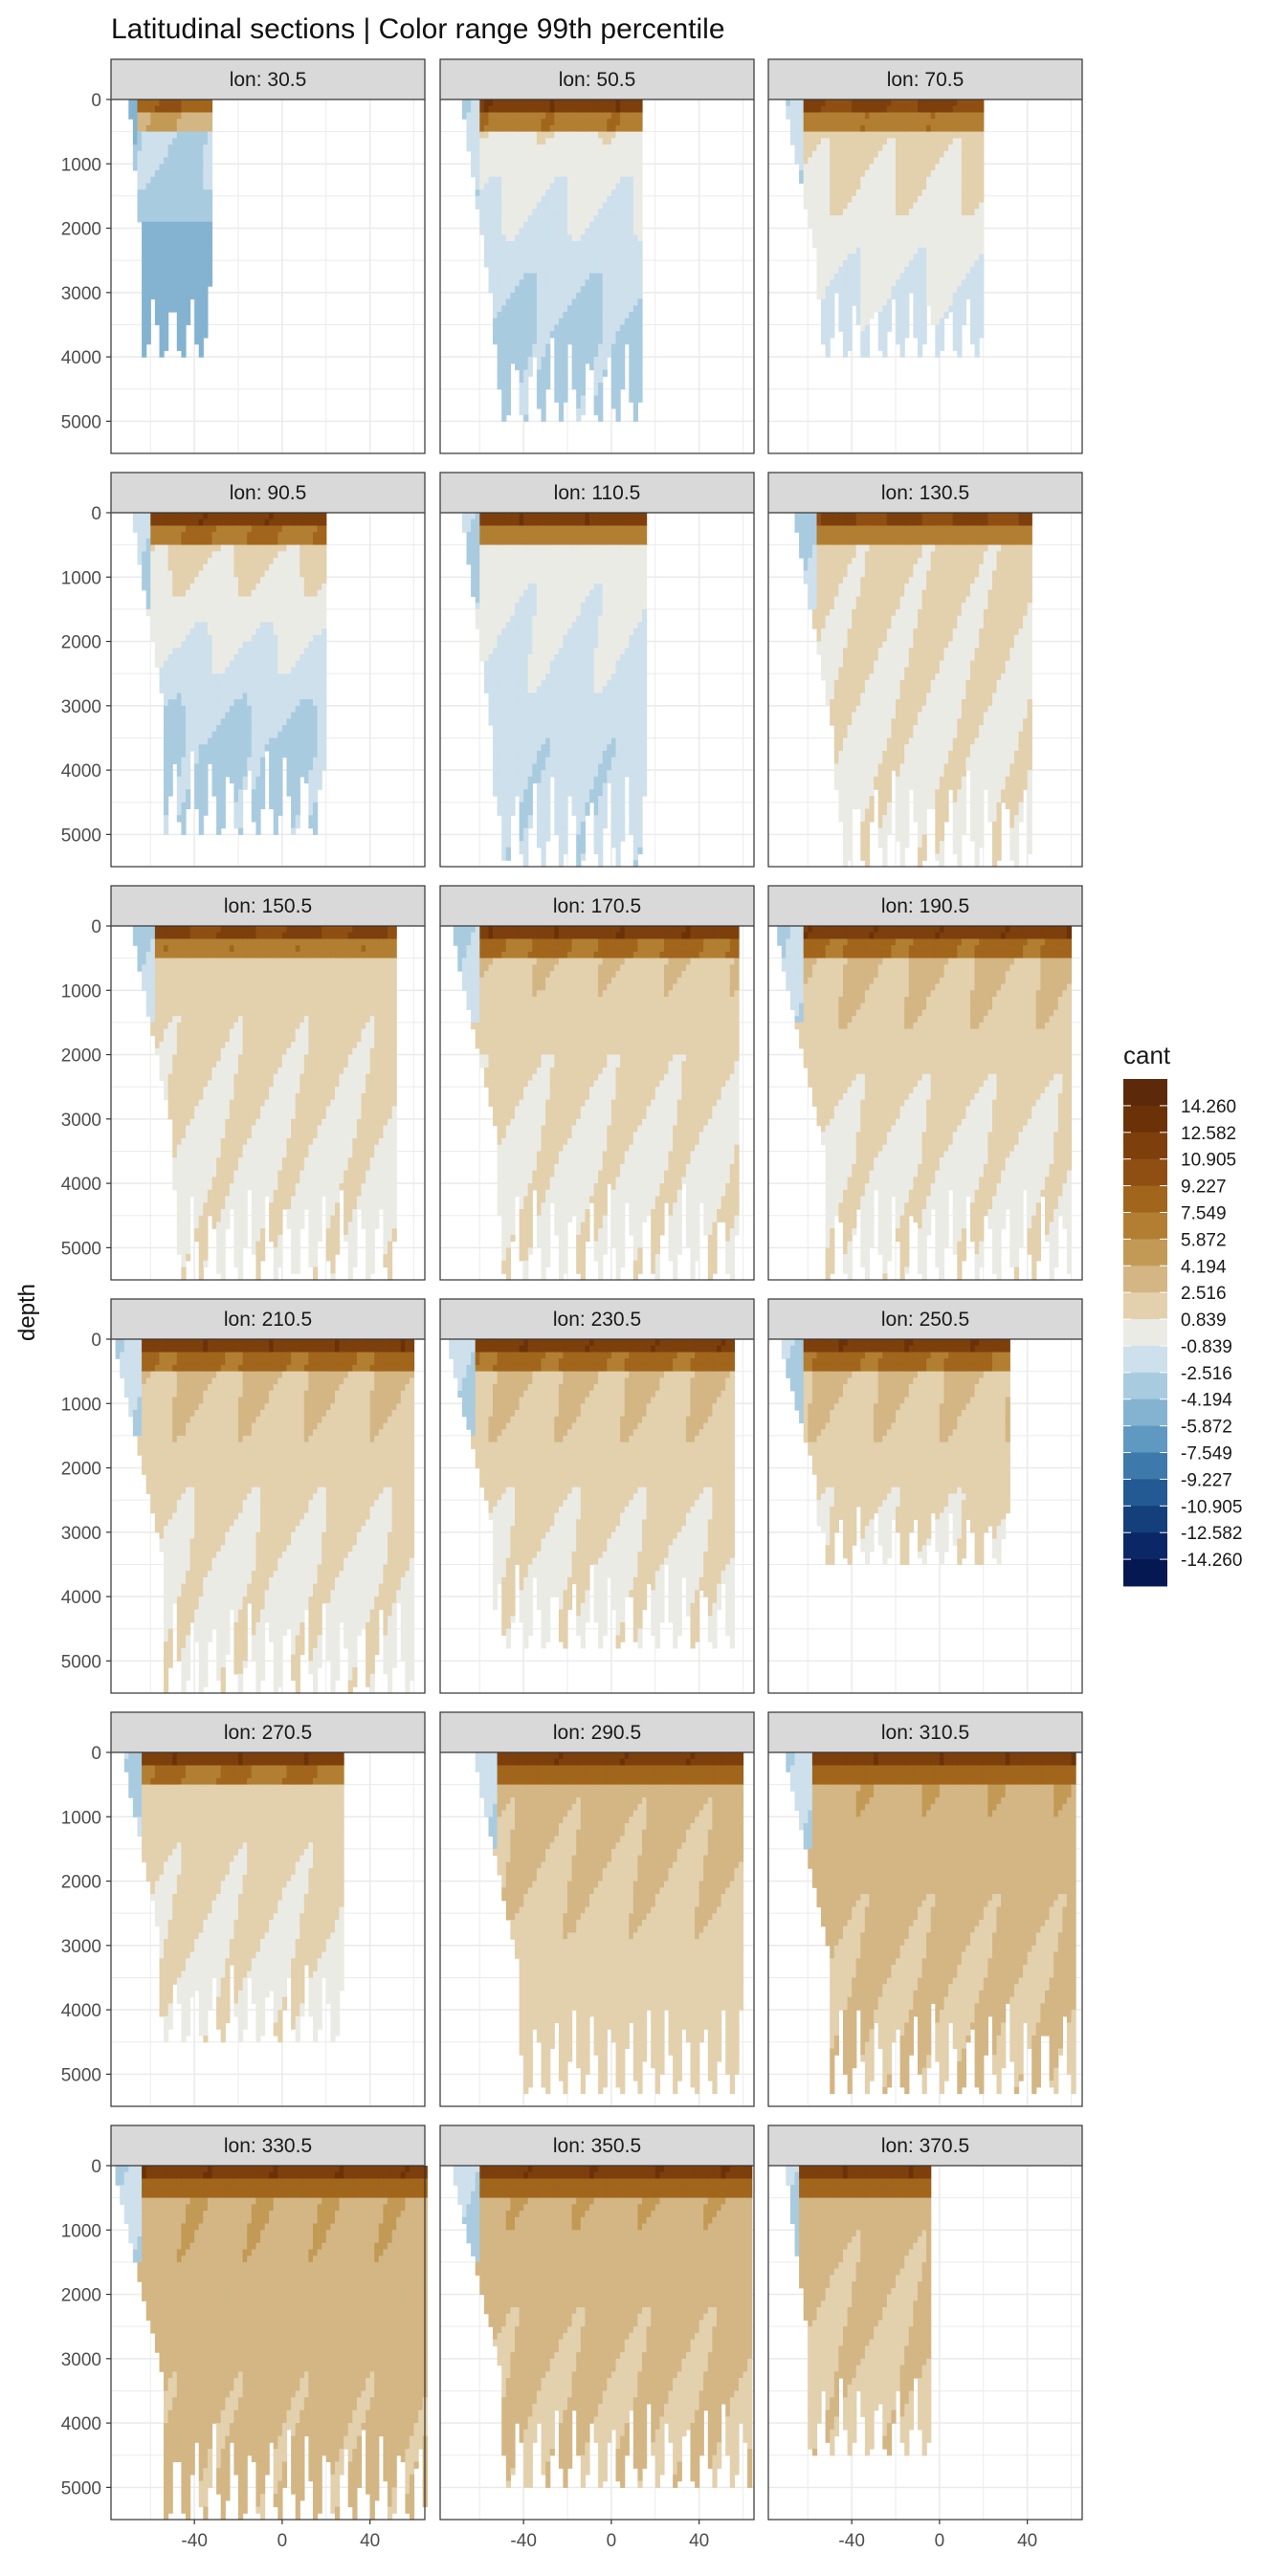  I want to click on facet-label: lon: 350.5, so click(597, 2146).